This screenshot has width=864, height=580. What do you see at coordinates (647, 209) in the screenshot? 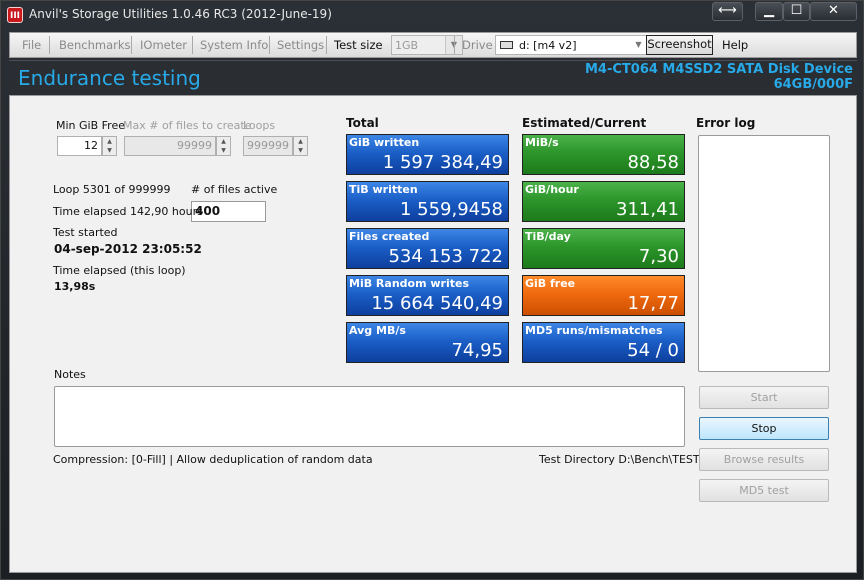
I see `tile-value: 311,41` at bounding box center [647, 209].